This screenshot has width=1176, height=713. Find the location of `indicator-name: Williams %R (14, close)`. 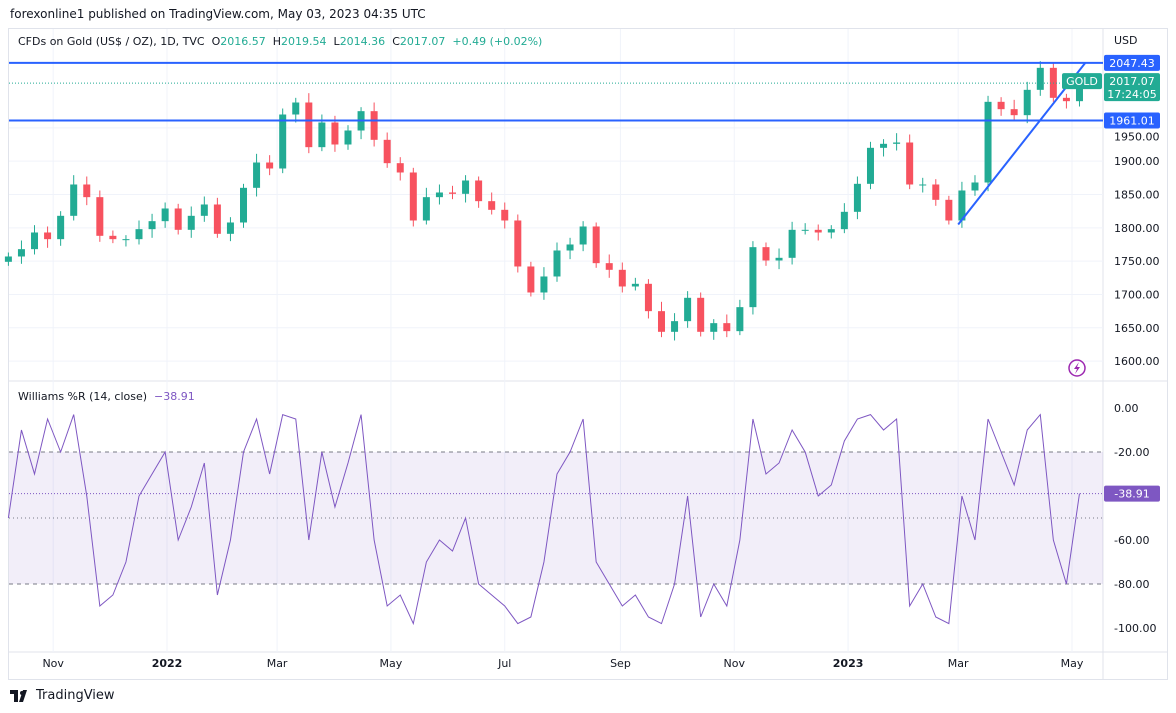

indicator-name: Williams %R (14, close) is located at coordinates (83, 396).